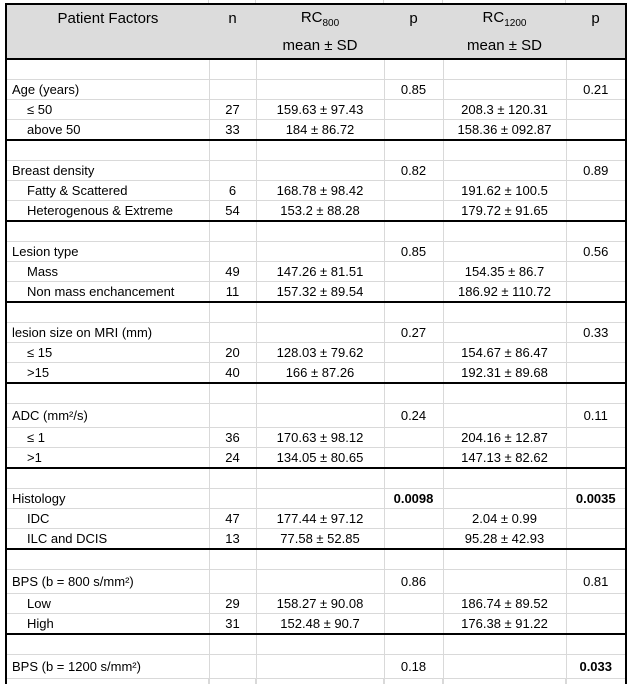  Describe the element at coordinates (316, 130) in the screenshot. I see `data-row: above 50 33 184 ± 86.72 158.36 ± 092.87` at that location.